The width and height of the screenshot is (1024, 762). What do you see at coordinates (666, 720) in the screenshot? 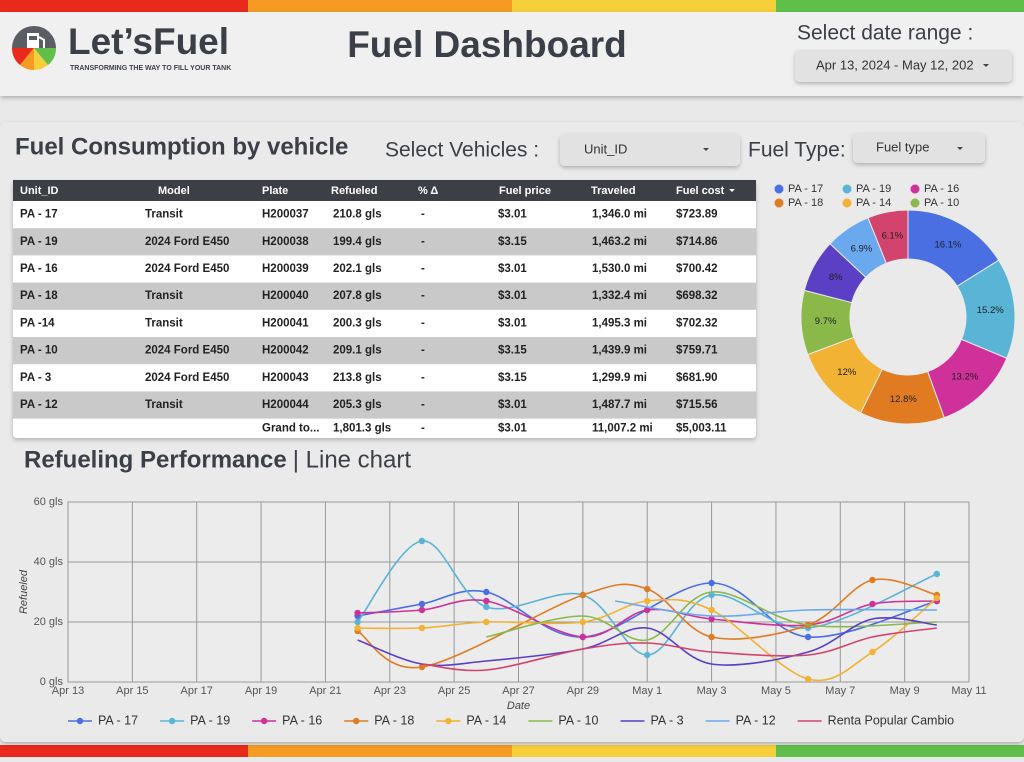
I see `legend-label: PA - 3` at bounding box center [666, 720].